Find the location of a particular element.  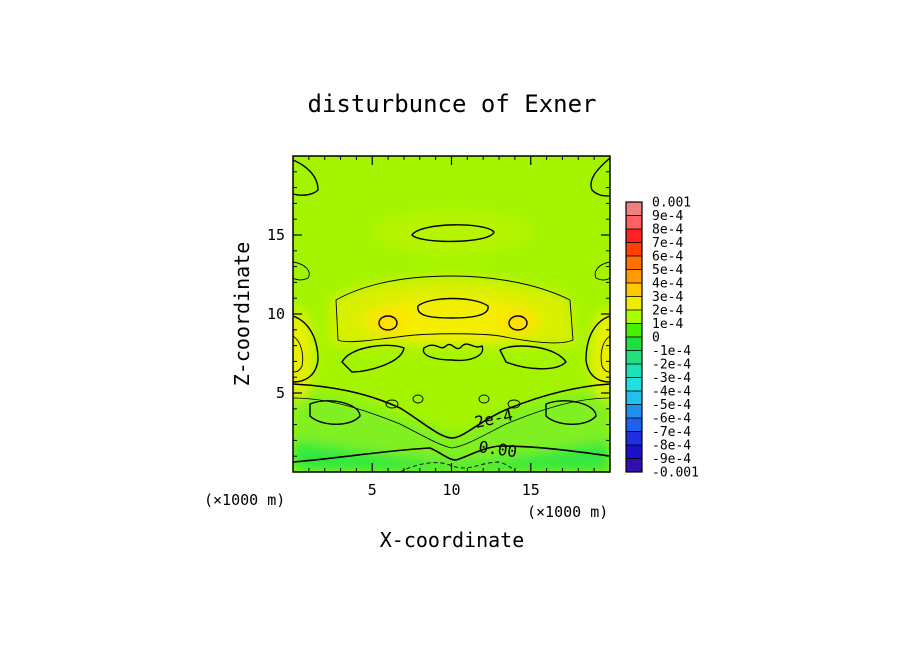

y-tick-label: 5 is located at coordinates (280, 393).